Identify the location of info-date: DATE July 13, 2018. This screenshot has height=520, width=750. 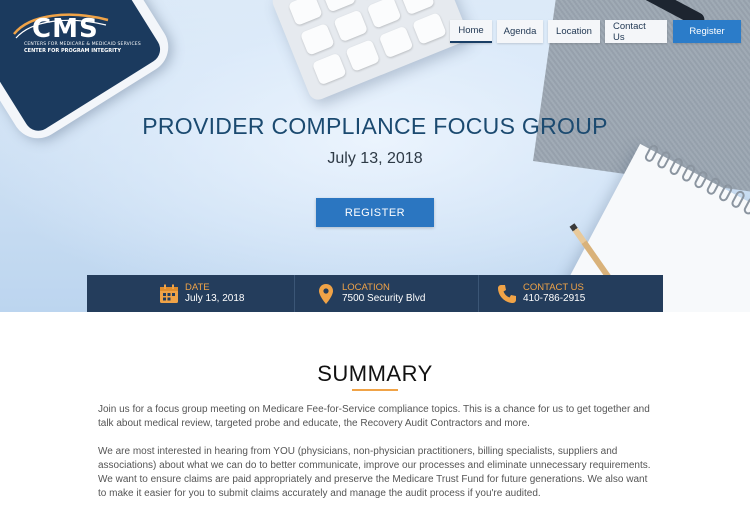
(191, 293).